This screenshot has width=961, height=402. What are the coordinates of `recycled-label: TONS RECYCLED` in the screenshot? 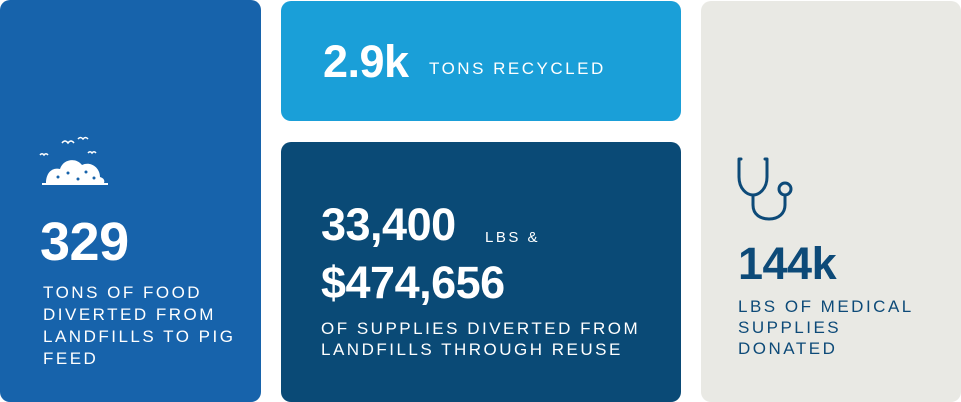 It's located at (517, 68).